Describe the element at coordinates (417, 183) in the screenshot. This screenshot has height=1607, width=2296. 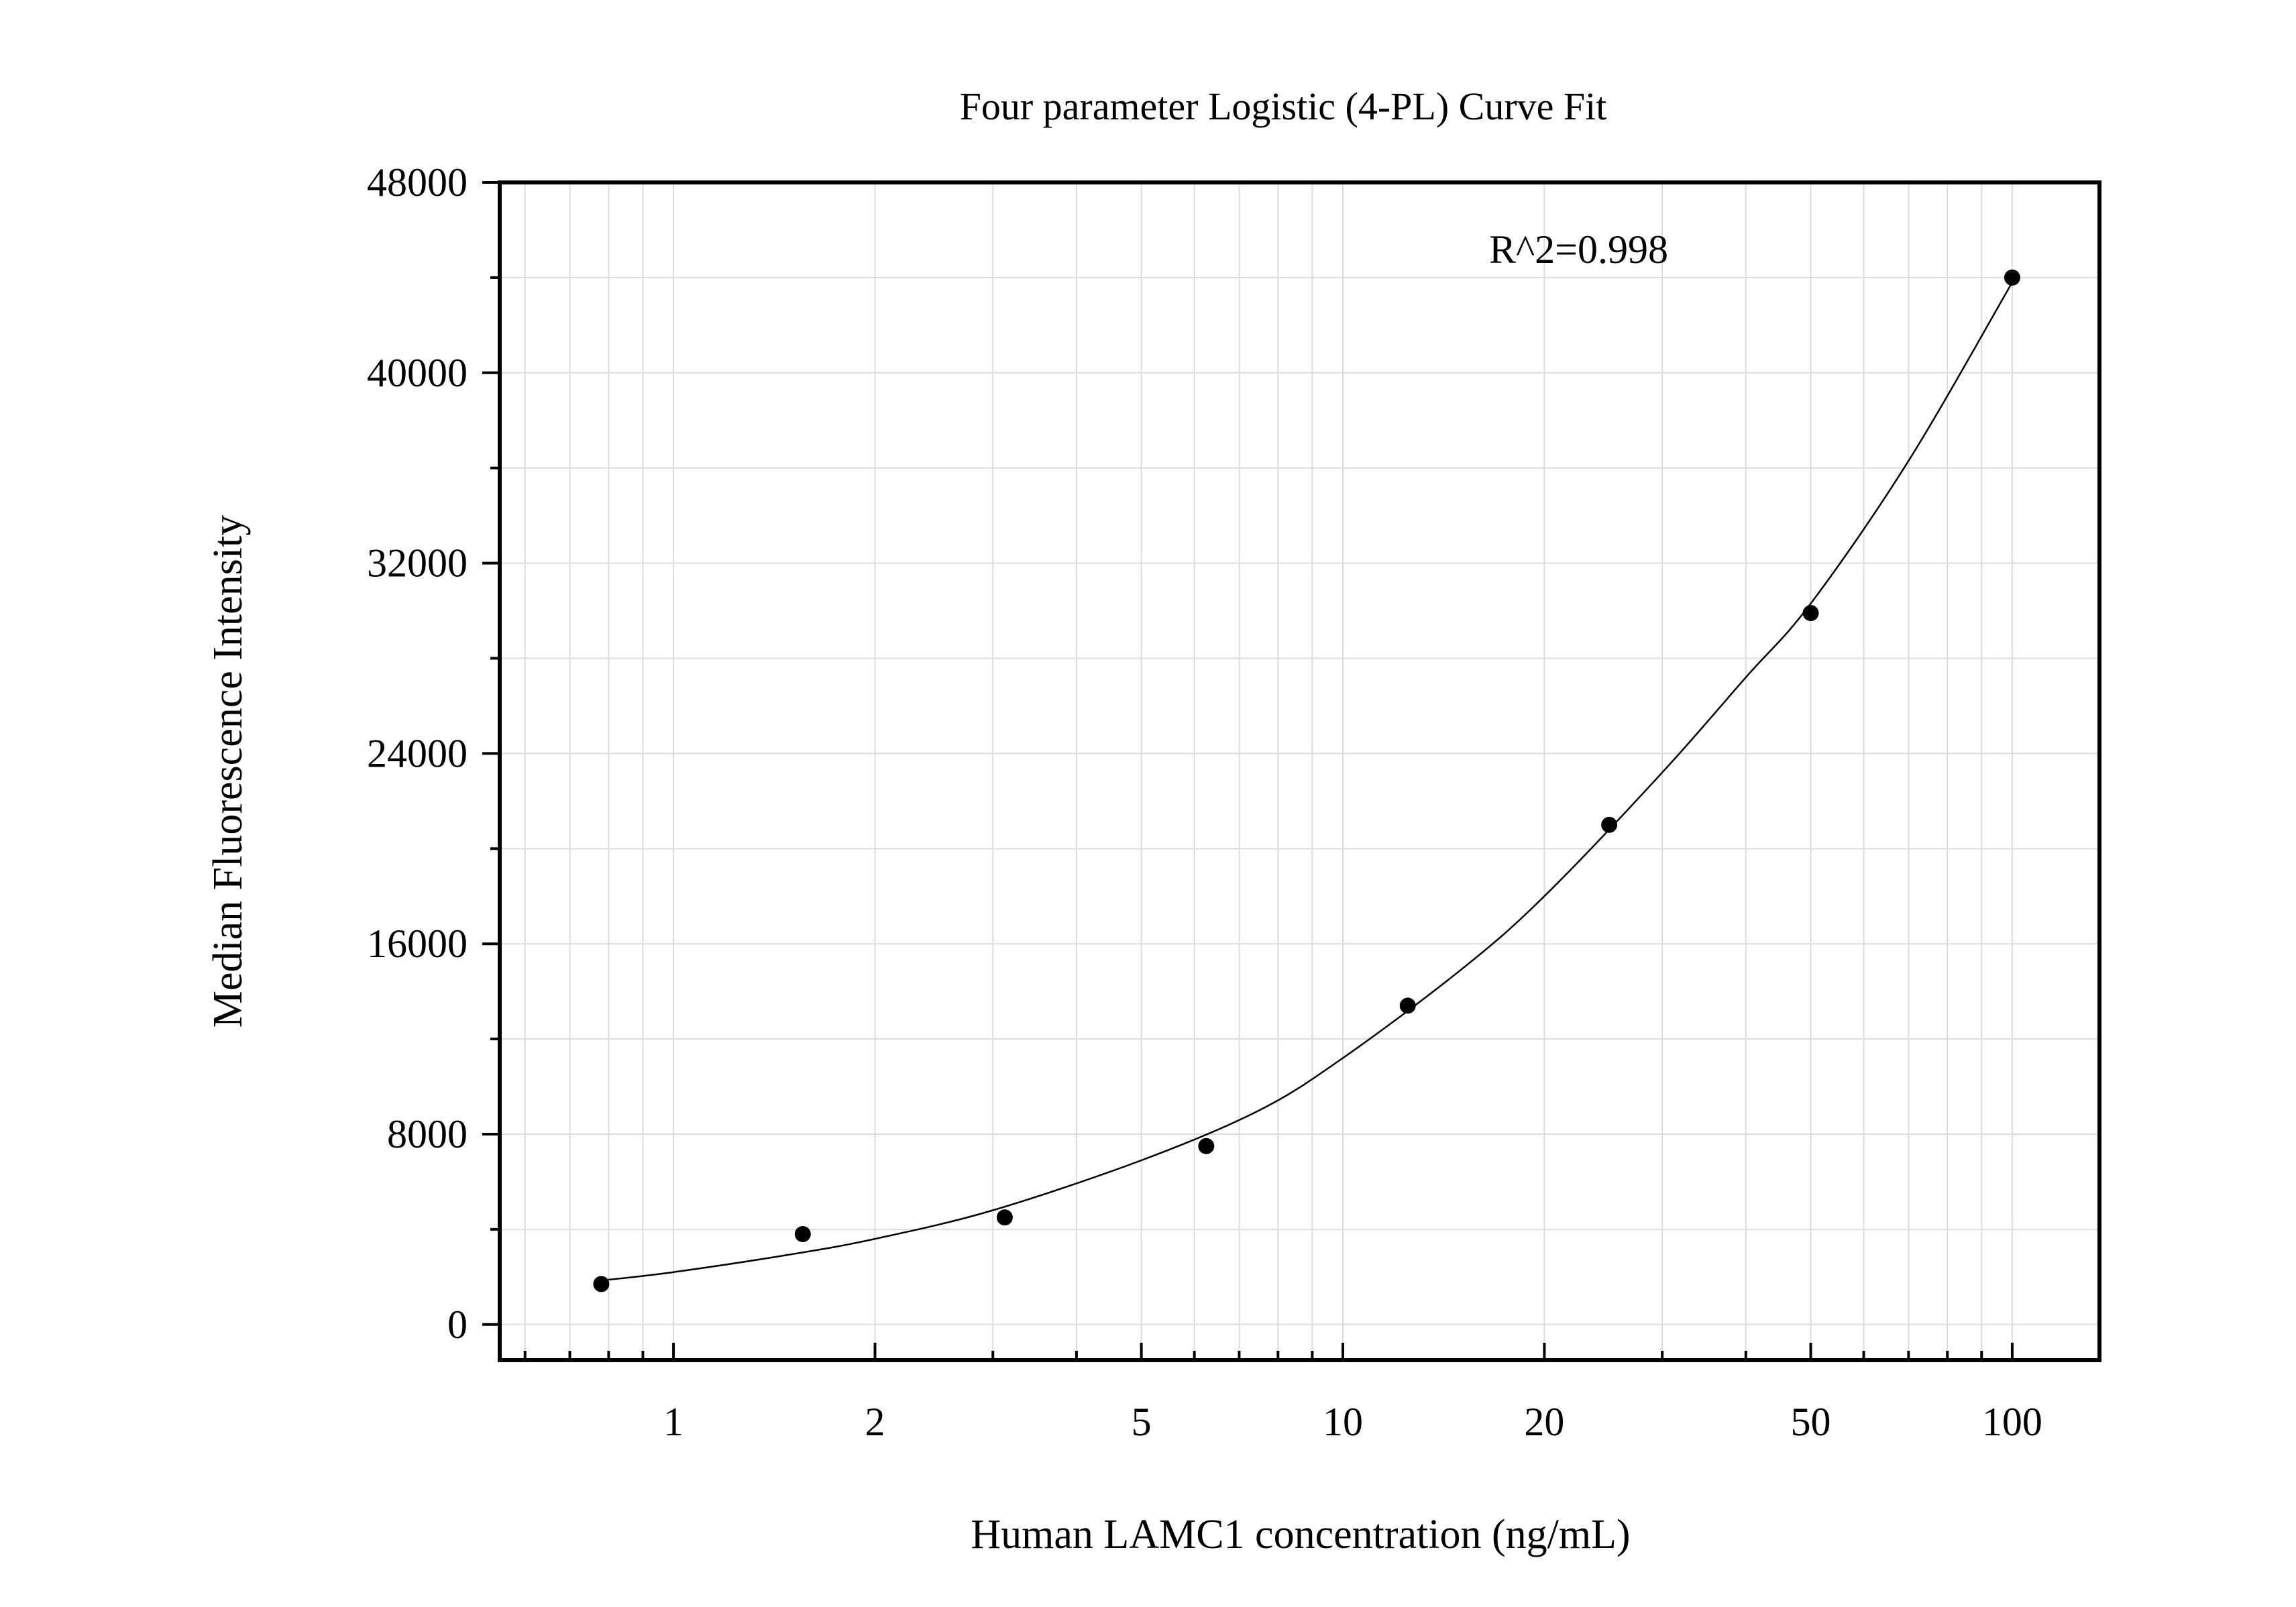
I see `y-tick-label: 48000` at that location.